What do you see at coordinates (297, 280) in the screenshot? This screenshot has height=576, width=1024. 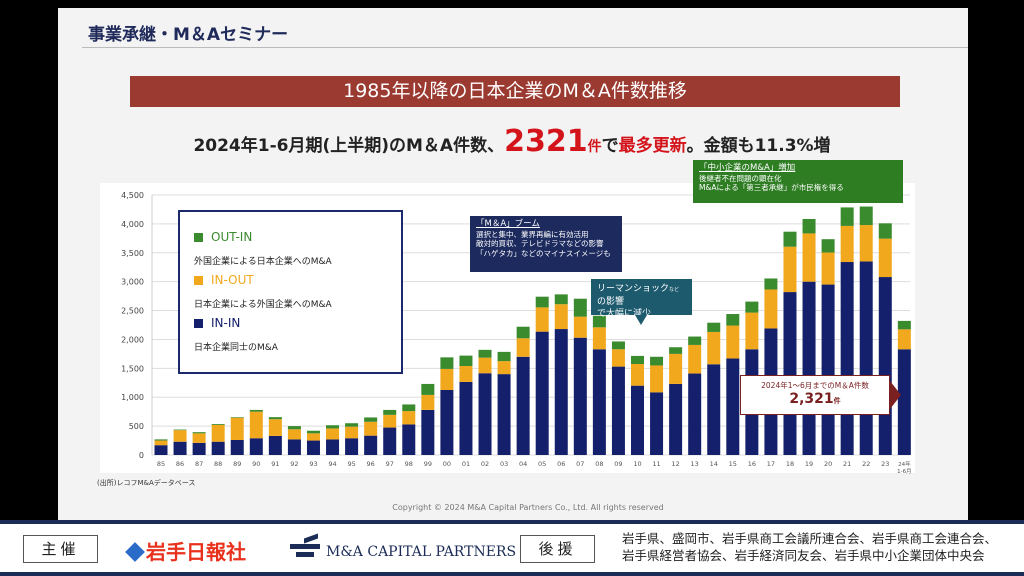 I see `legend-in-out: IN-OUT` at bounding box center [297, 280].